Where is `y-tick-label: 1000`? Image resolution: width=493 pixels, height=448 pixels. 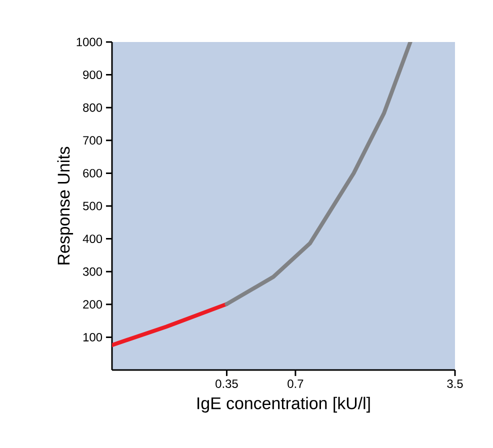 y-tick-label: 1000 is located at coordinates (89, 42).